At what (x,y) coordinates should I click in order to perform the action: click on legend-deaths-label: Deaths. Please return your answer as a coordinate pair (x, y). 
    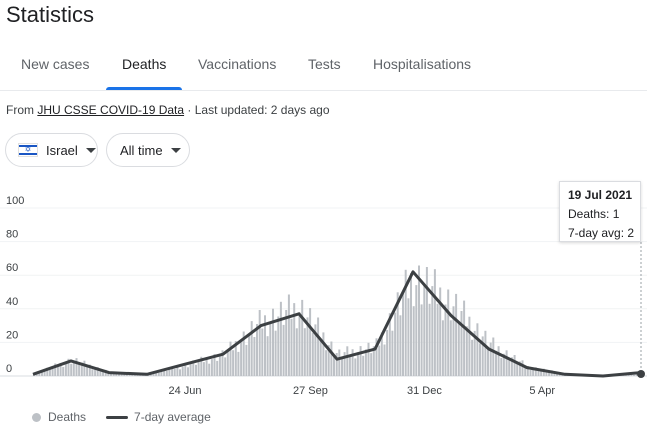
    Looking at the image, I should click on (67, 417).